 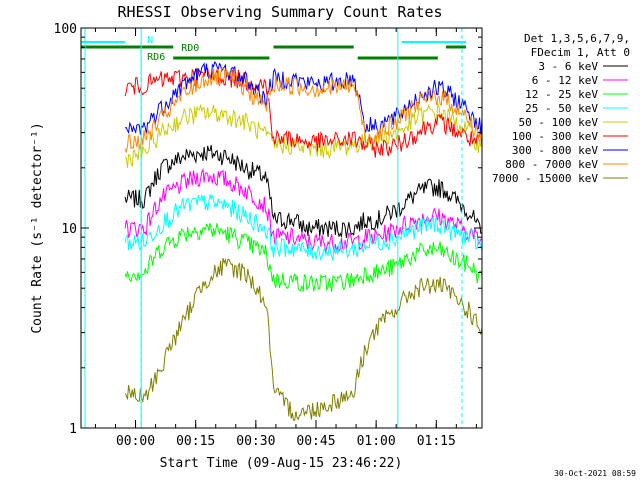 What do you see at coordinates (195, 441) in the screenshot?
I see `x-tick-label-1: 00:15` at bounding box center [195, 441].